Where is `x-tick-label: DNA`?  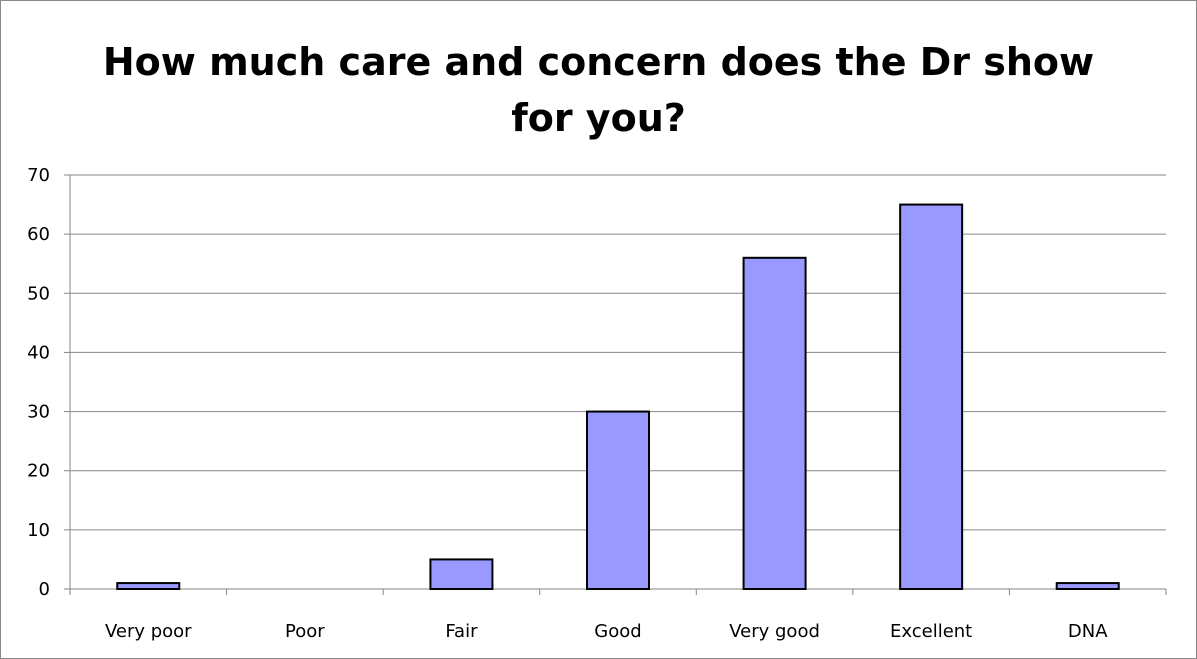 x-tick-label: DNA is located at coordinates (1088, 631).